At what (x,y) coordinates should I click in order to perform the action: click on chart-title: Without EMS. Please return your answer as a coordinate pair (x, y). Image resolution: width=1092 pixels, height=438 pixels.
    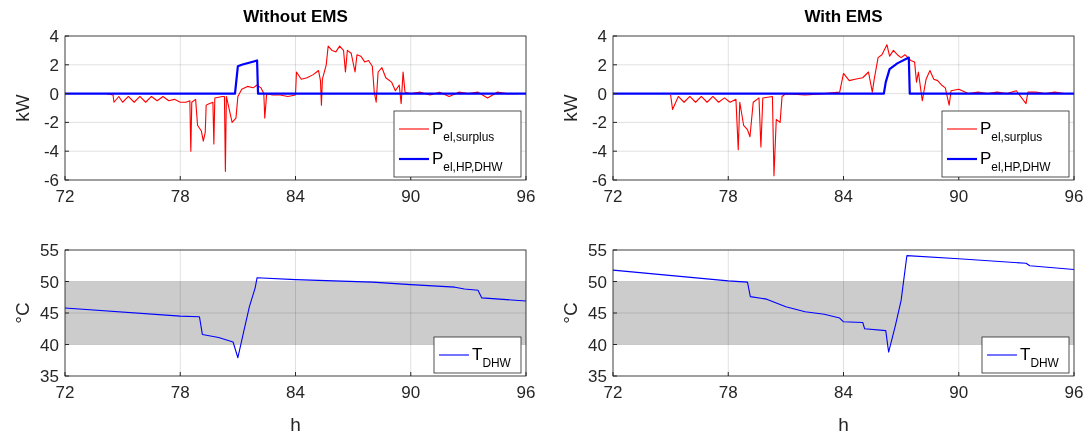
    Looking at the image, I should click on (295, 16).